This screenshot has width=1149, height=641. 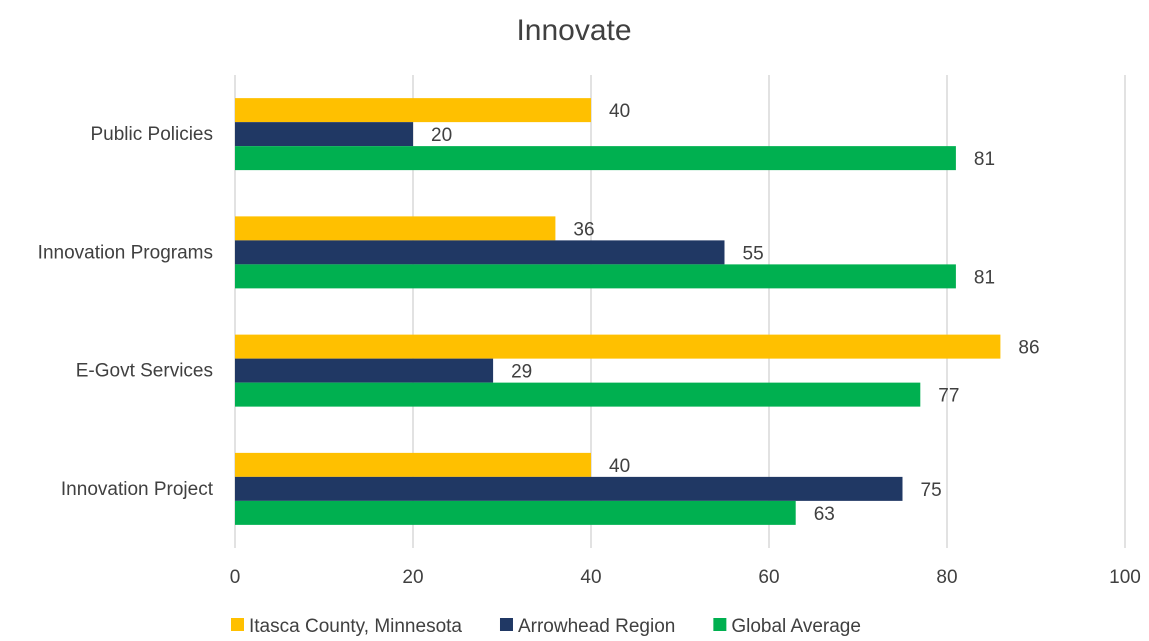 I want to click on data-label: 20, so click(x=441, y=135).